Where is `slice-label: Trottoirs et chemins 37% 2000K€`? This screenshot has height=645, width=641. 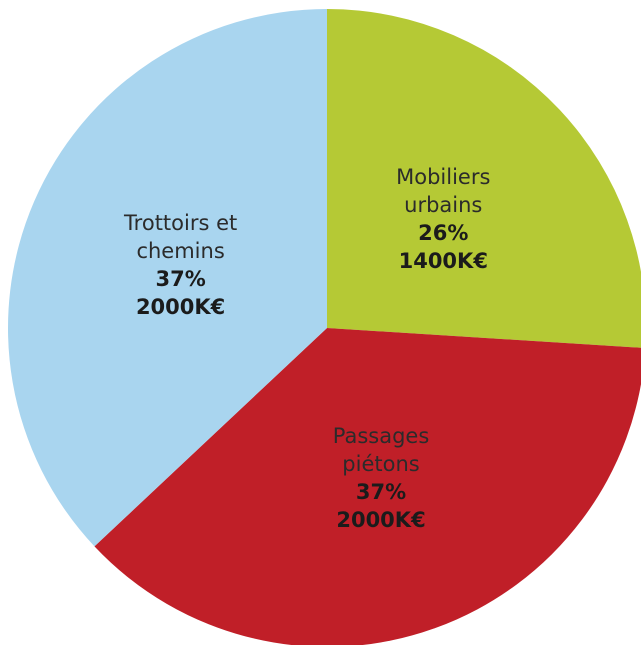 slice-label: Trottoirs et chemins 37% 2000K€ is located at coordinates (181, 265).